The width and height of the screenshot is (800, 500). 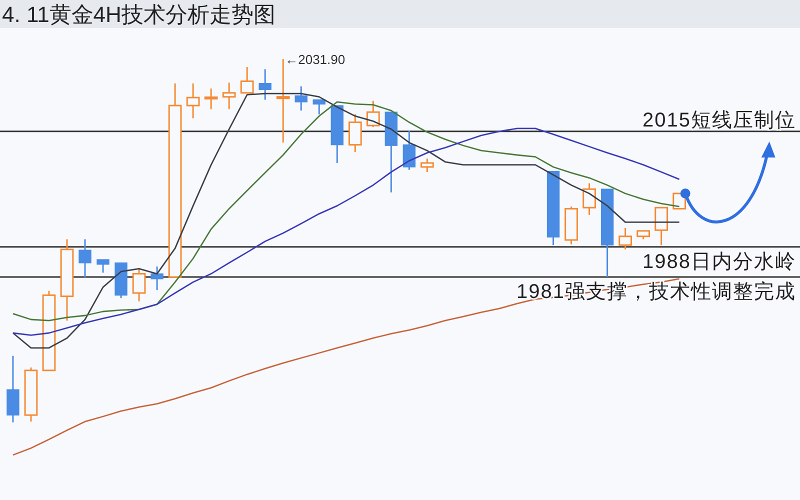 I want to click on ref-line-label: 2015短线压制位, so click(x=719, y=120).